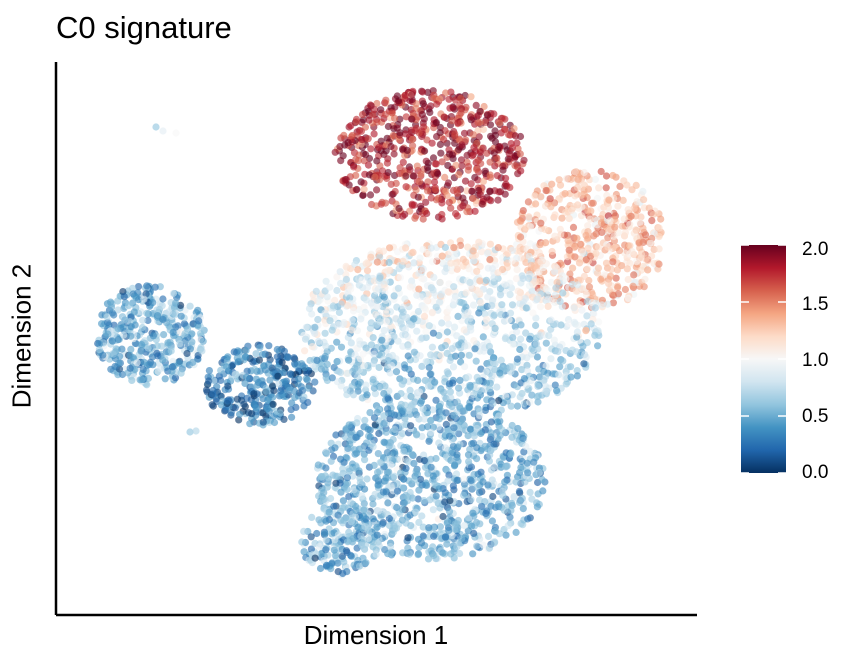  Describe the element at coordinates (815, 416) in the screenshot. I see `colorbar-tick-label: 0.5` at that location.